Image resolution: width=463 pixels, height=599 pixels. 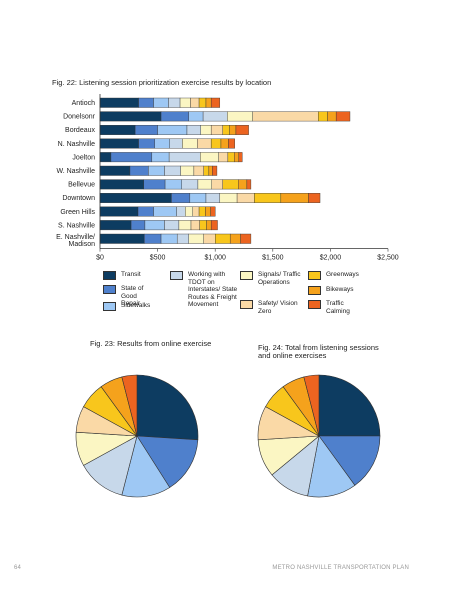 I want to click on fig23-caption: Fig. 23: Results from online exercise, so click(x=151, y=343).